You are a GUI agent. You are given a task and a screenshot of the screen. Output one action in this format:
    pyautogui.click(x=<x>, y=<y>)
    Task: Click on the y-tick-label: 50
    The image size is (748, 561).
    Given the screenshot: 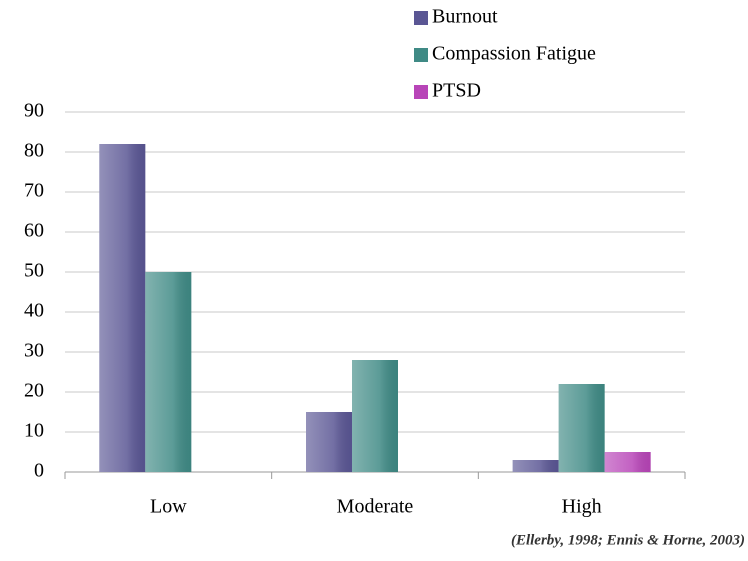 What is the action you would take?
    pyautogui.click(x=34, y=271)
    